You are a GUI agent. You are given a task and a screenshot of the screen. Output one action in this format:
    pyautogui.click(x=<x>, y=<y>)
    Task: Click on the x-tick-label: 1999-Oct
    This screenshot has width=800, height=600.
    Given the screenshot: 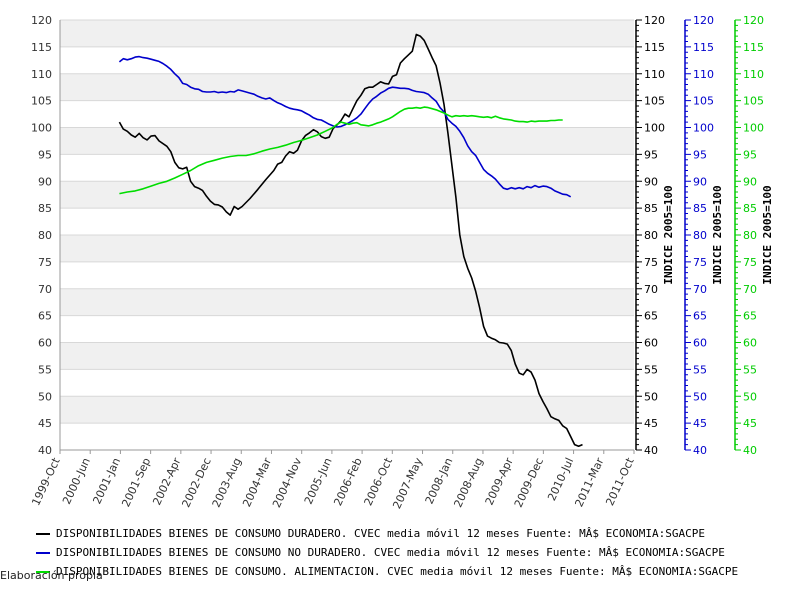 What is the action you would take?
    pyautogui.click(x=46, y=481)
    